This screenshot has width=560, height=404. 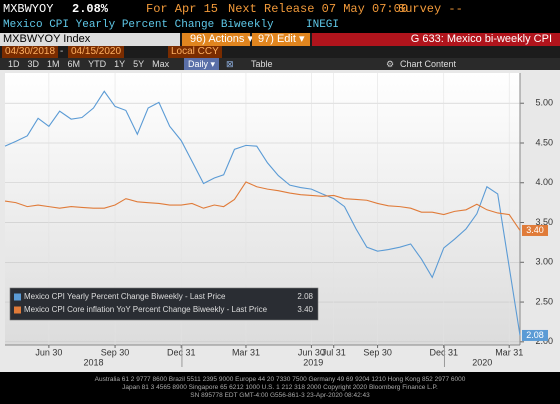 I want to click on actions-button: 96) Actions ▾, so click(x=217, y=39).